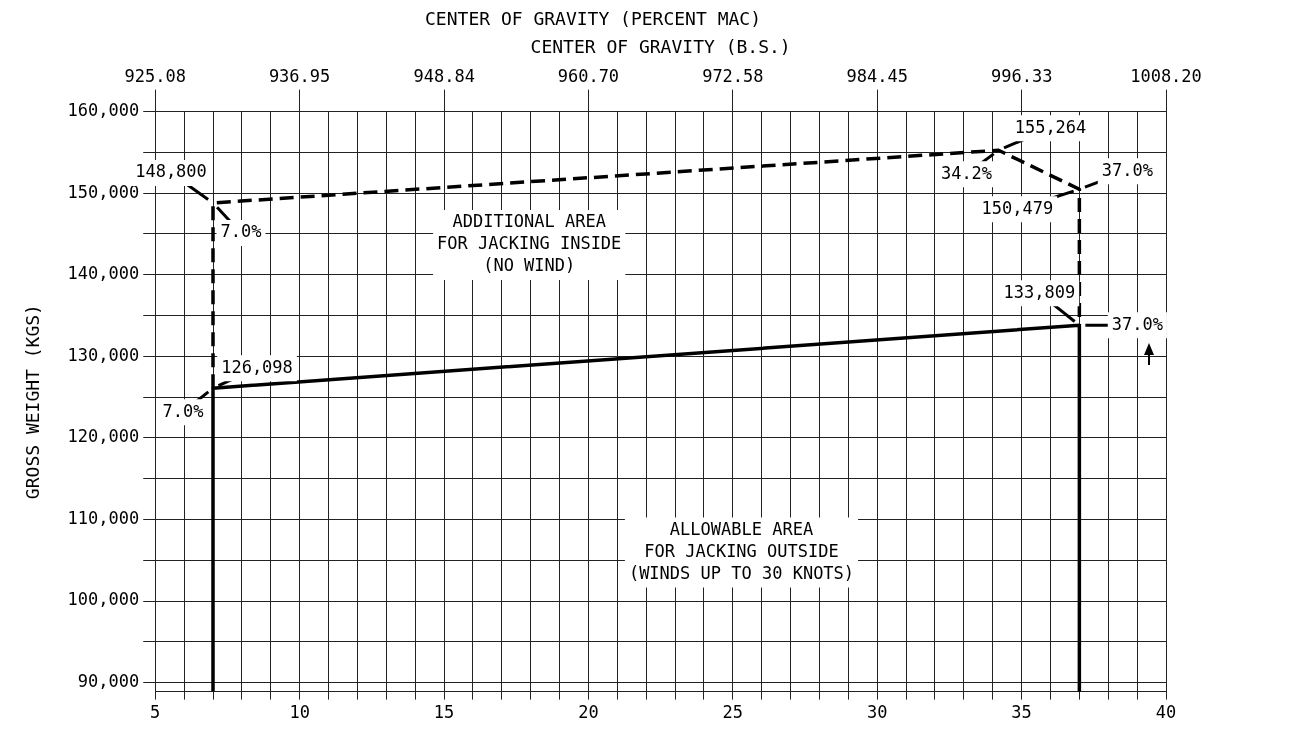 The width and height of the screenshot is (1316, 748). What do you see at coordinates (444, 75) in the screenshot?
I see `x2-tick-label: 948.84` at bounding box center [444, 75].